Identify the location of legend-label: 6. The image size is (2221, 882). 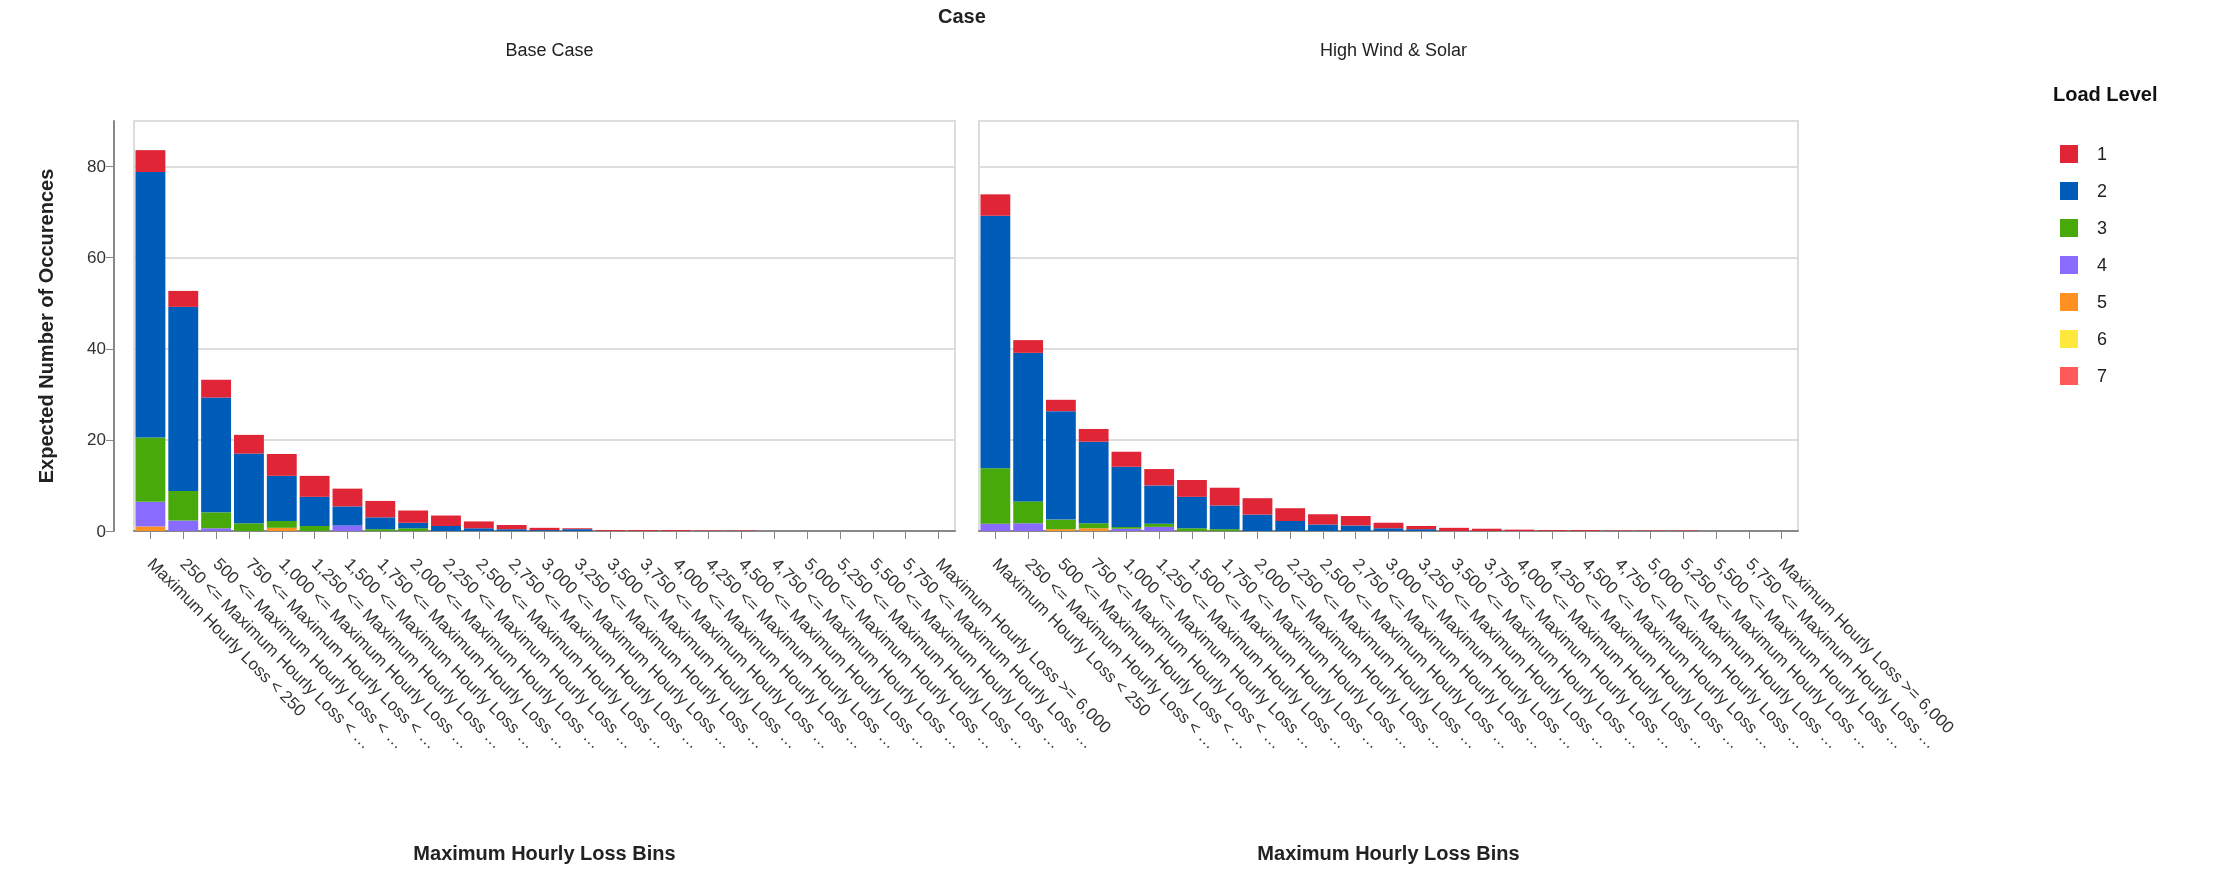
(2102, 339).